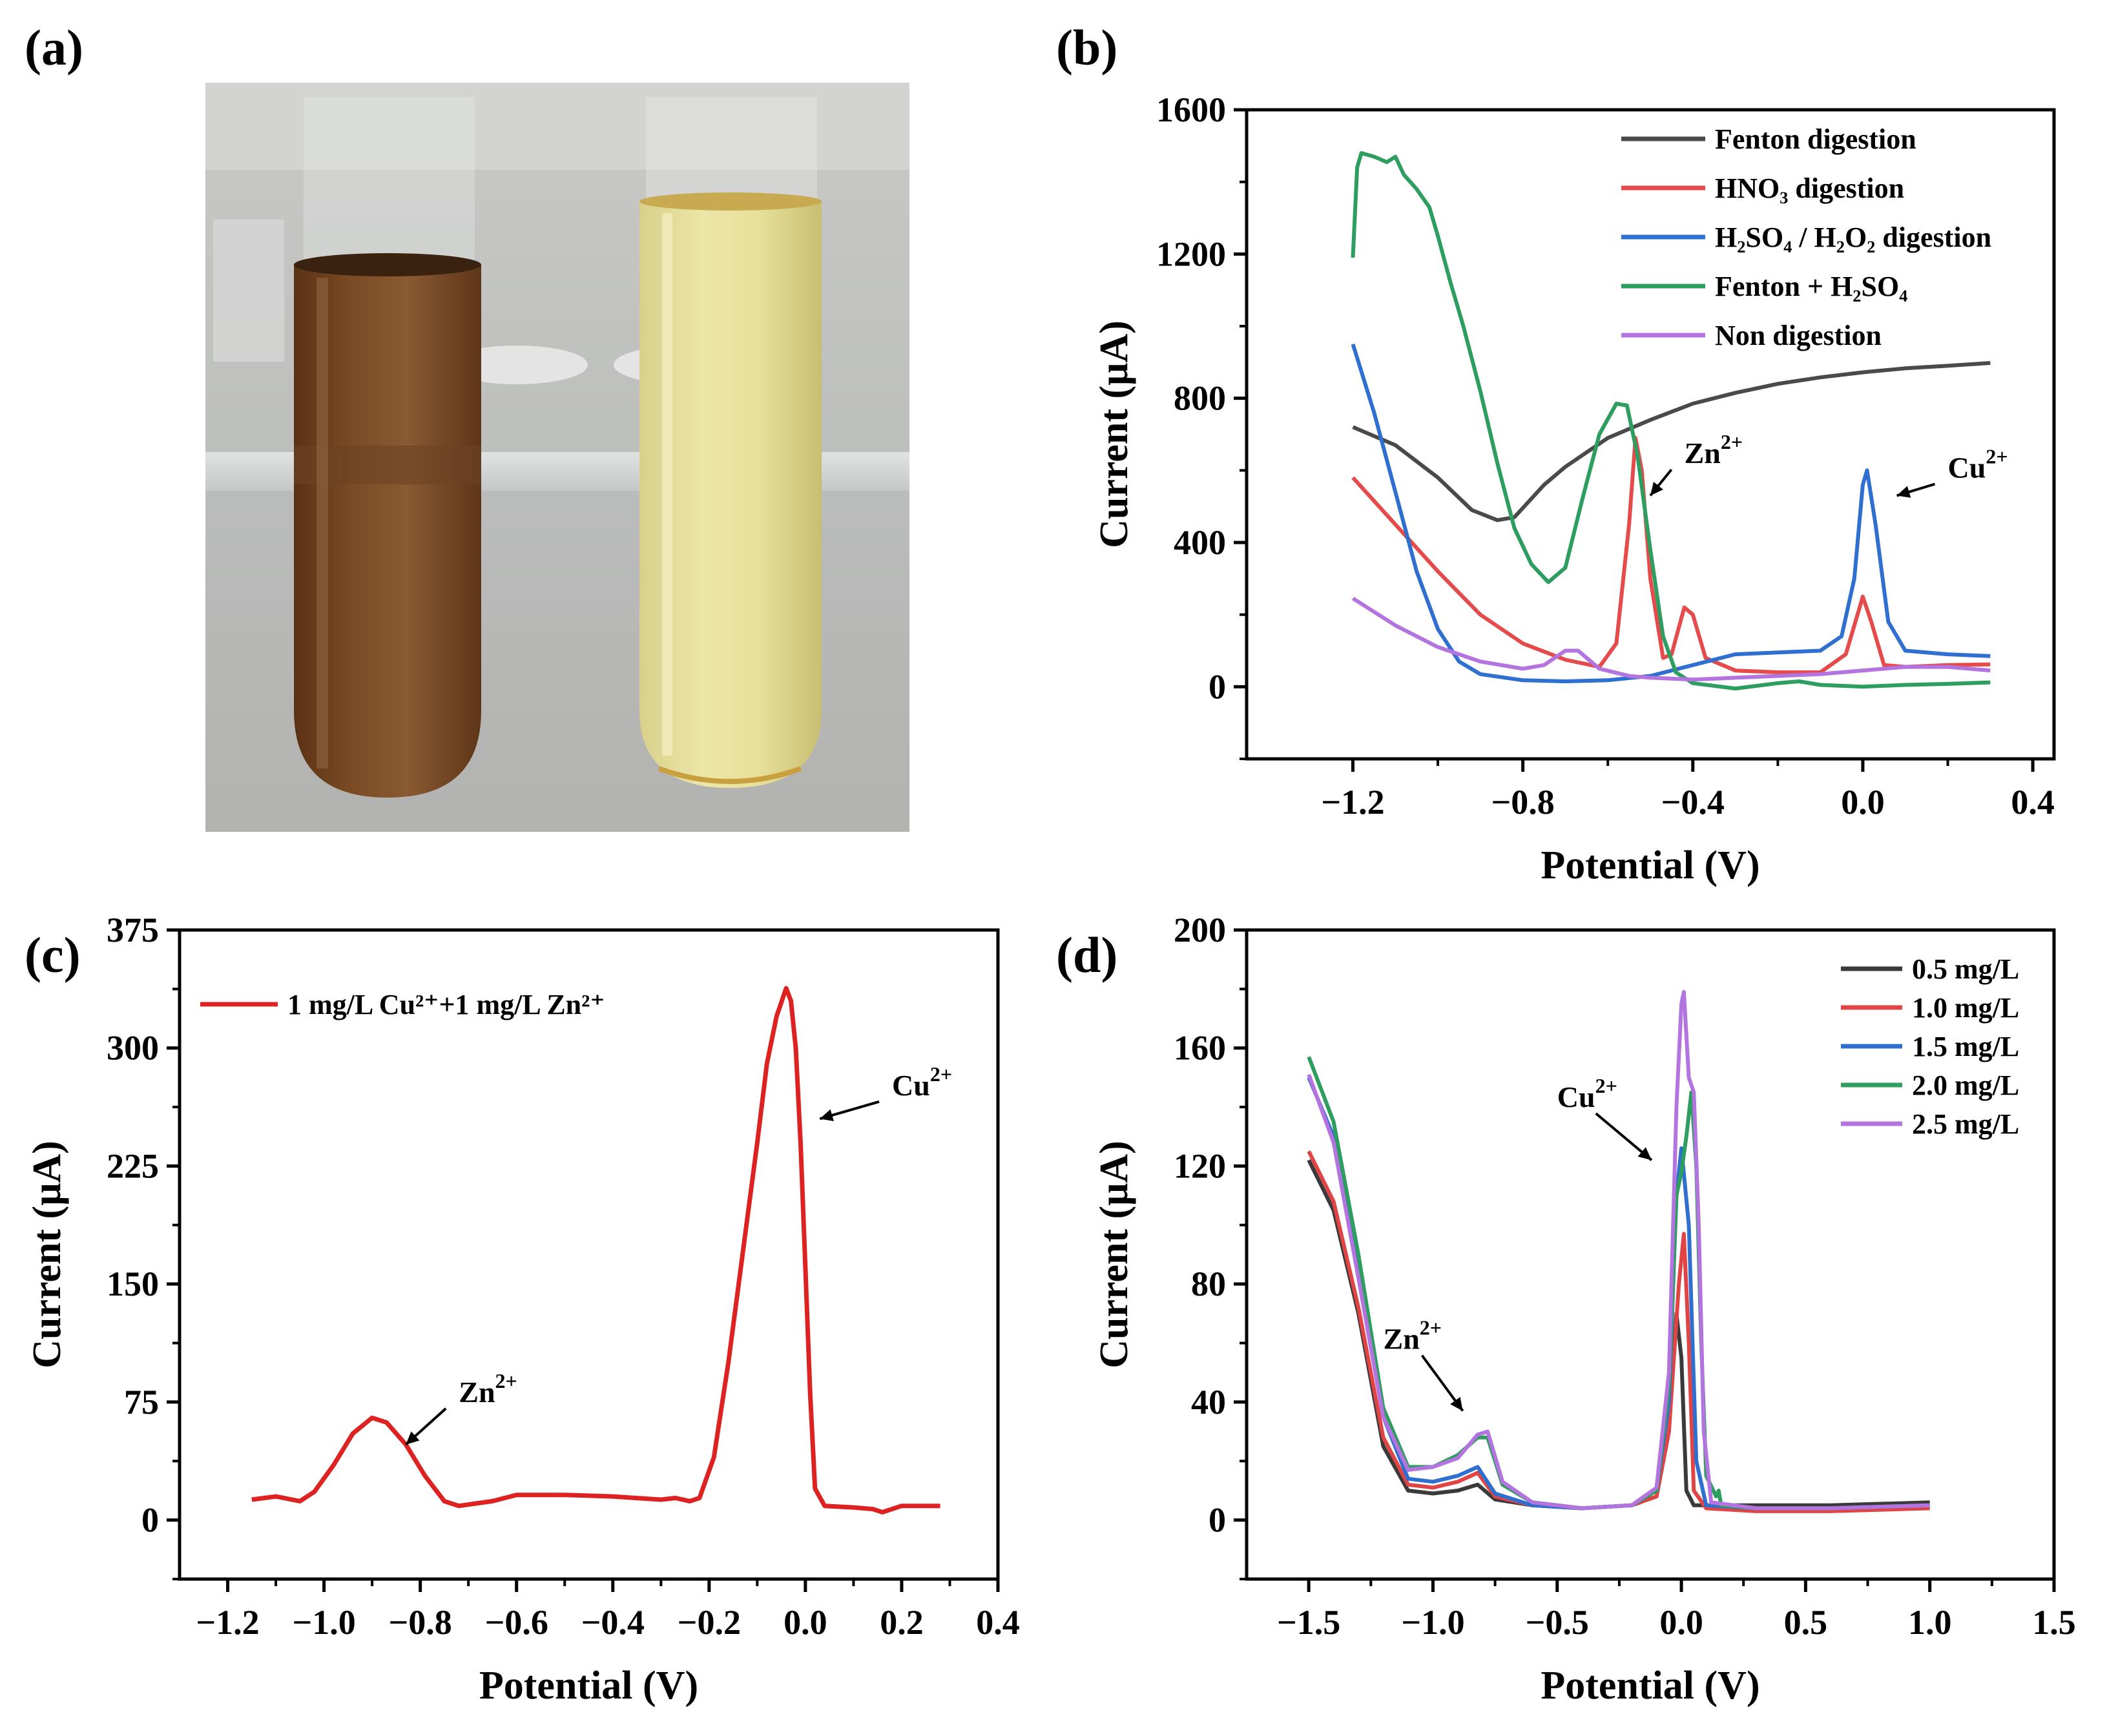 Image resolution: width=2107 pixels, height=1736 pixels. I want to click on y-tick-label-d: 80, so click(1208, 1284).